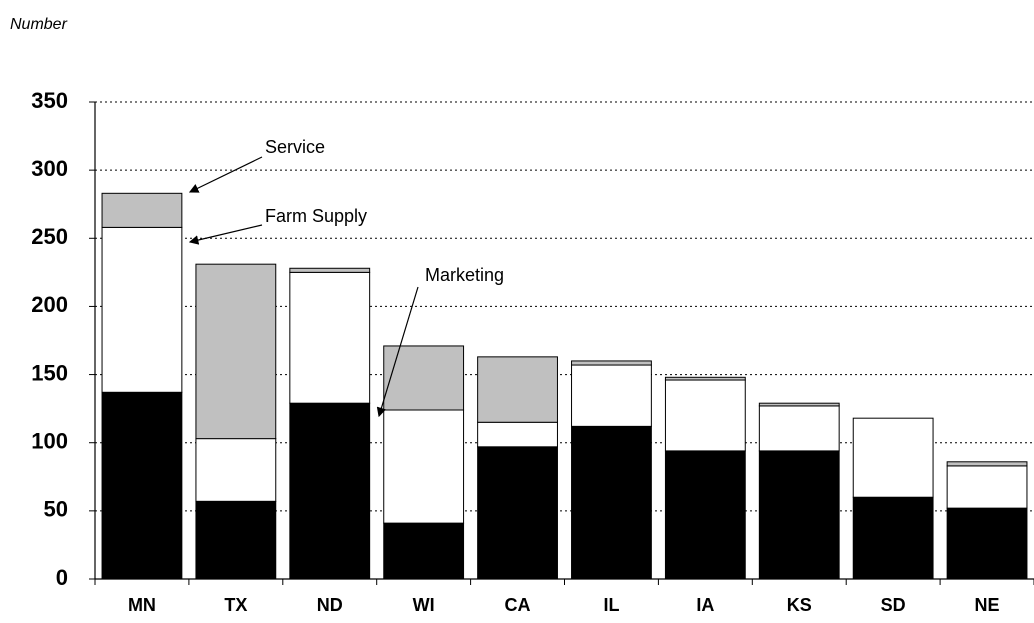 The width and height of the screenshot is (1034, 623). What do you see at coordinates (330, 605) in the screenshot?
I see `x-tick-label: ND` at bounding box center [330, 605].